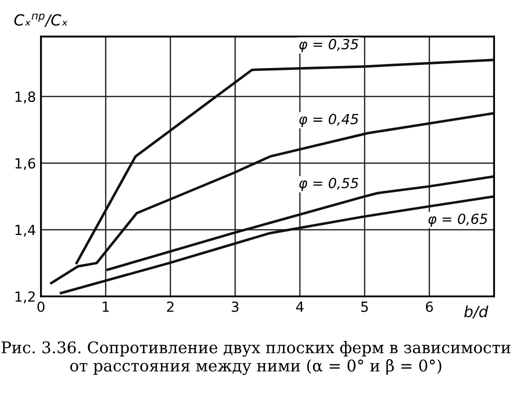 Image resolution: width=512 pixels, height=406 pixels. Describe the element at coordinates (170, 306) in the screenshot. I see `x-tick-label: 2` at that location.